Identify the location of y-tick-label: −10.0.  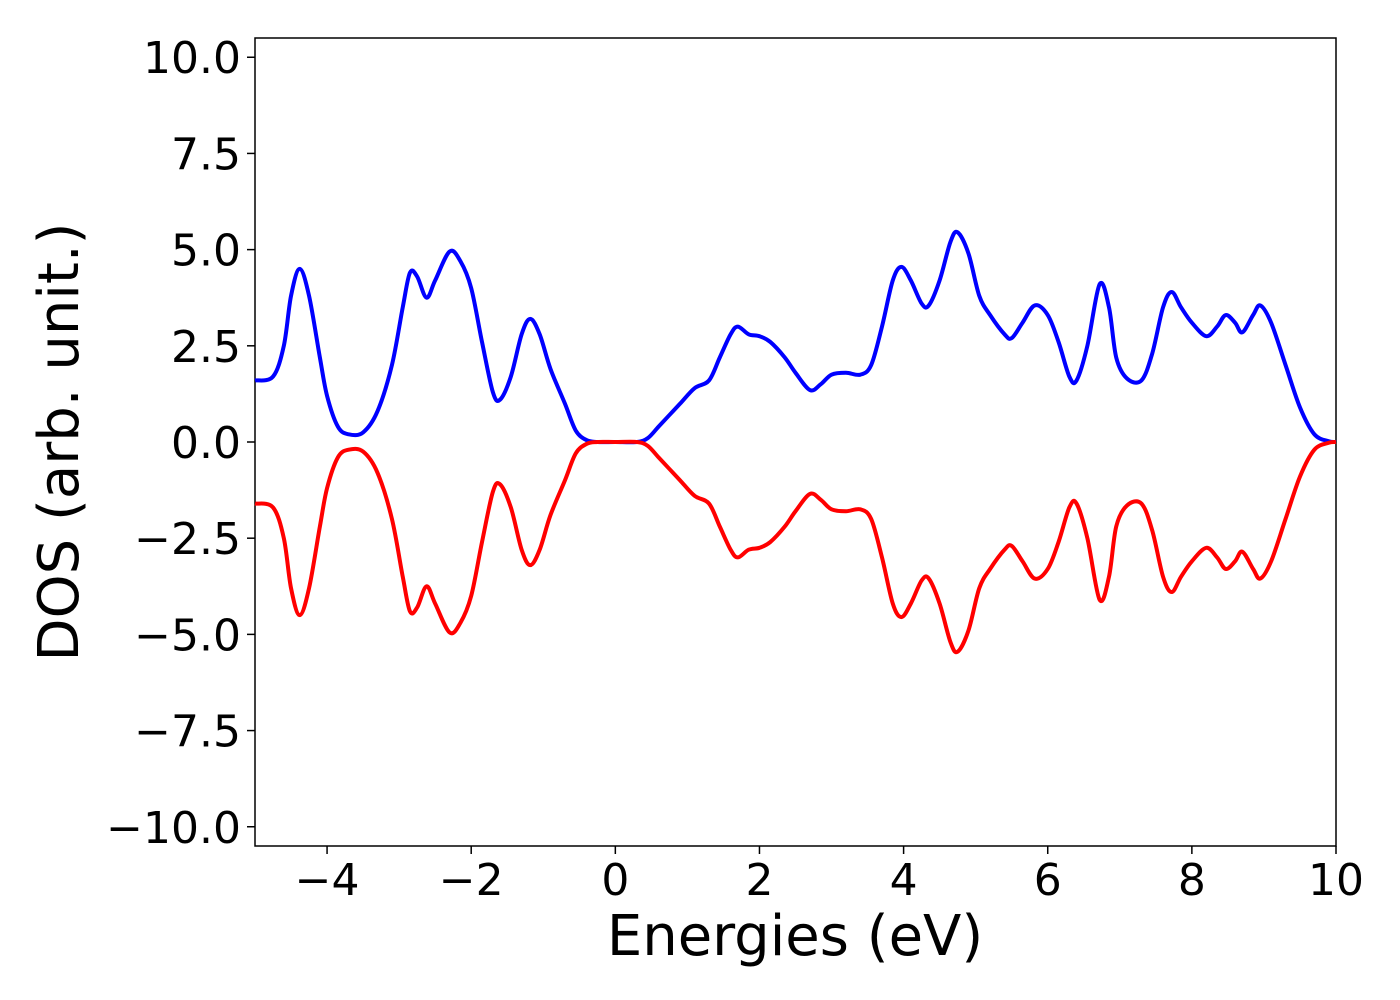
(173, 828).